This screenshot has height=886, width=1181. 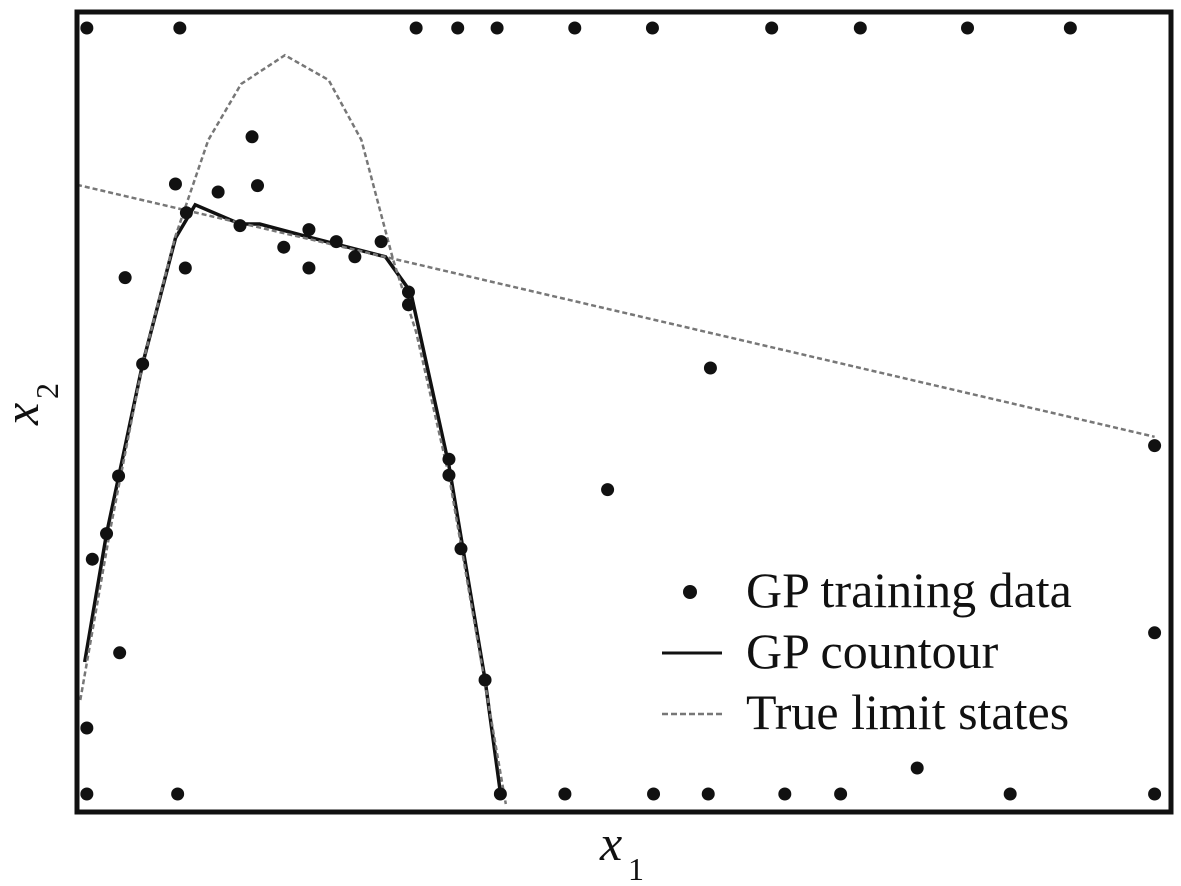 What do you see at coordinates (909, 590) in the screenshot?
I see `legend-label: GP training data` at bounding box center [909, 590].